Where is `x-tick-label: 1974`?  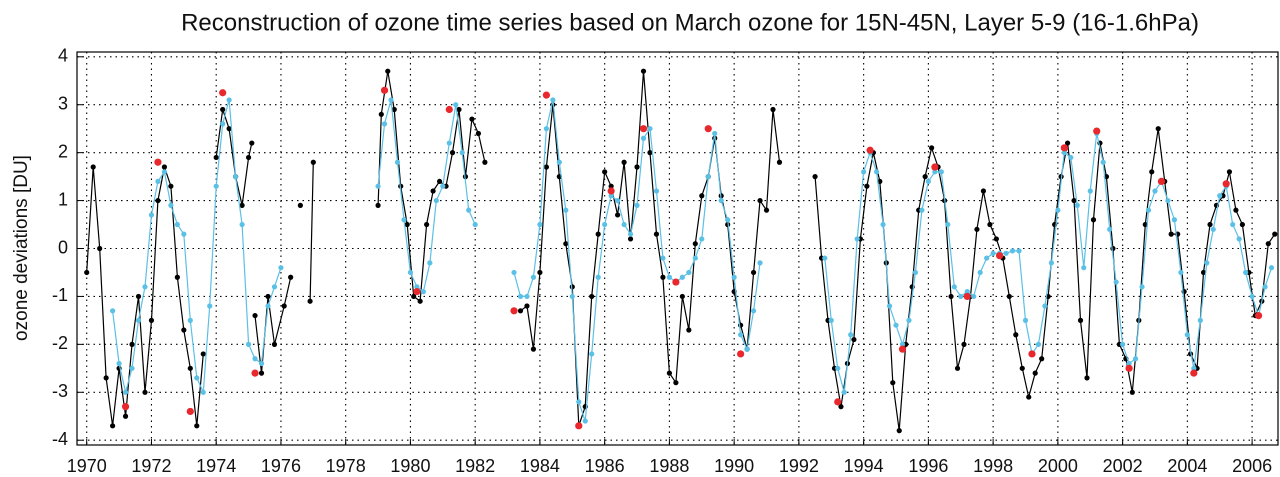 x-tick-label: 1974 is located at coordinates (216, 466).